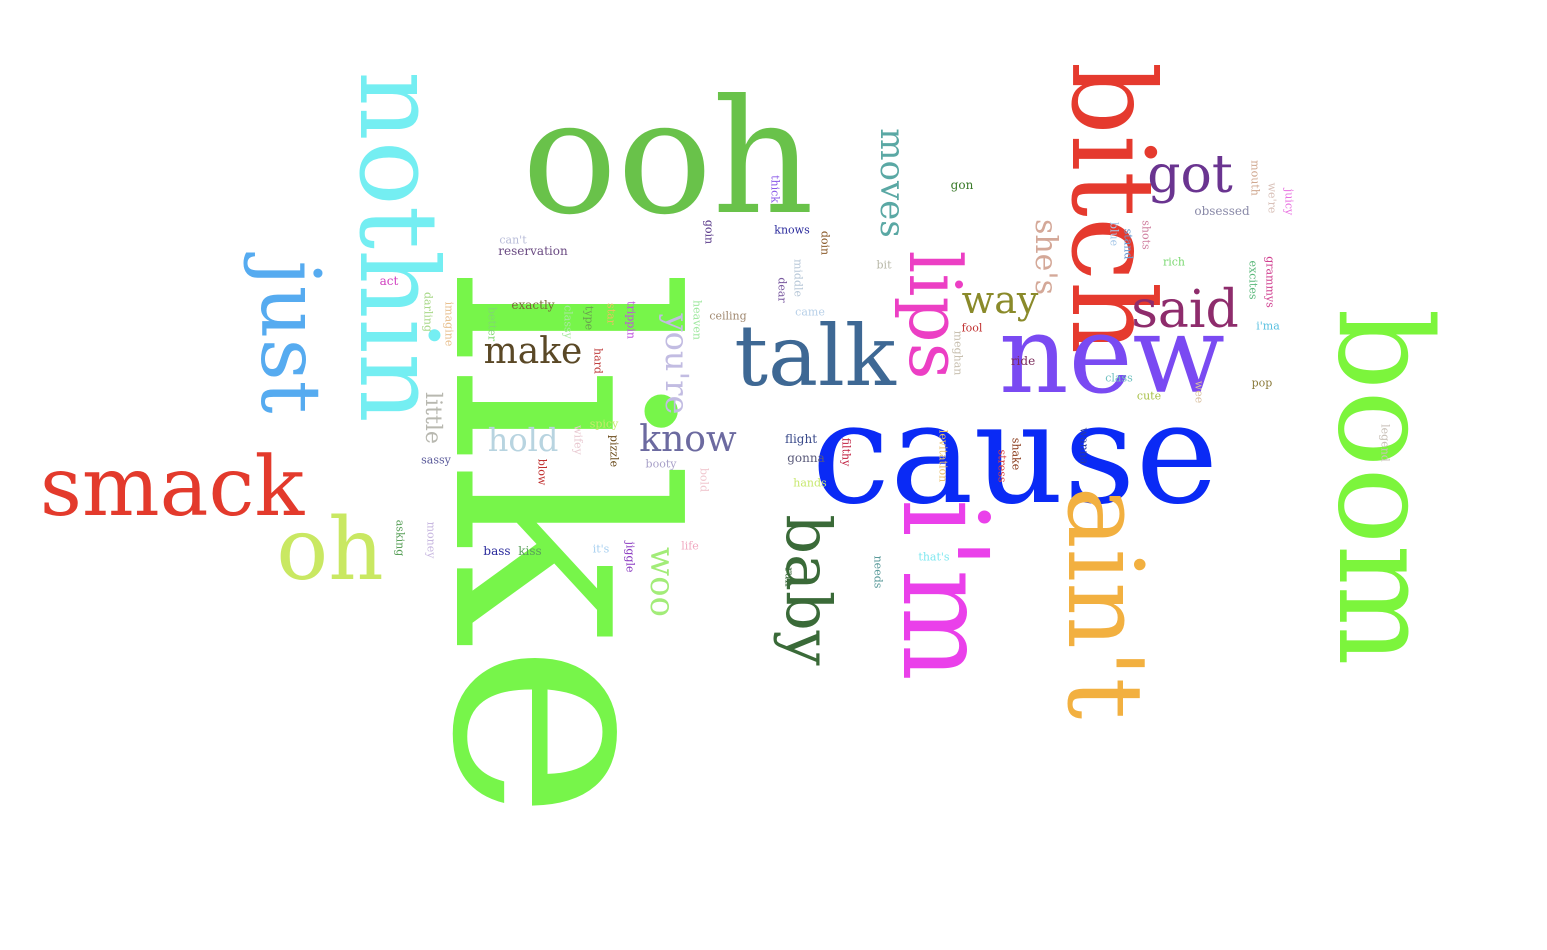 This screenshot has height=950, width=1547. Describe the element at coordinates (1222, 211) in the screenshot. I see `word-obsessed: obsessed` at that location.